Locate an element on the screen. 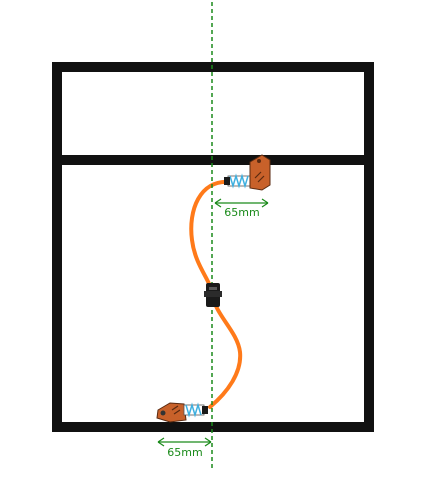 Image resolution: width=426 pixels, height=481 pixels. top-dimension-label: 65mm is located at coordinates (241, 212).